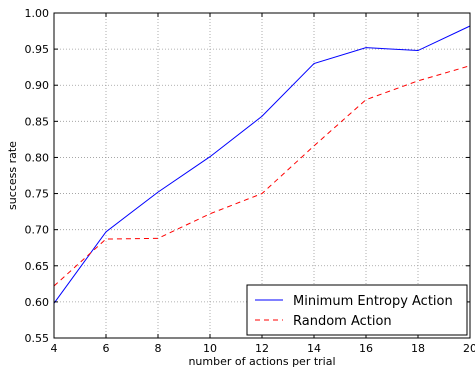 This screenshot has width=475, height=368. What do you see at coordinates (469, 348) in the screenshot?
I see `x-tick-label: 20` at bounding box center [469, 348].